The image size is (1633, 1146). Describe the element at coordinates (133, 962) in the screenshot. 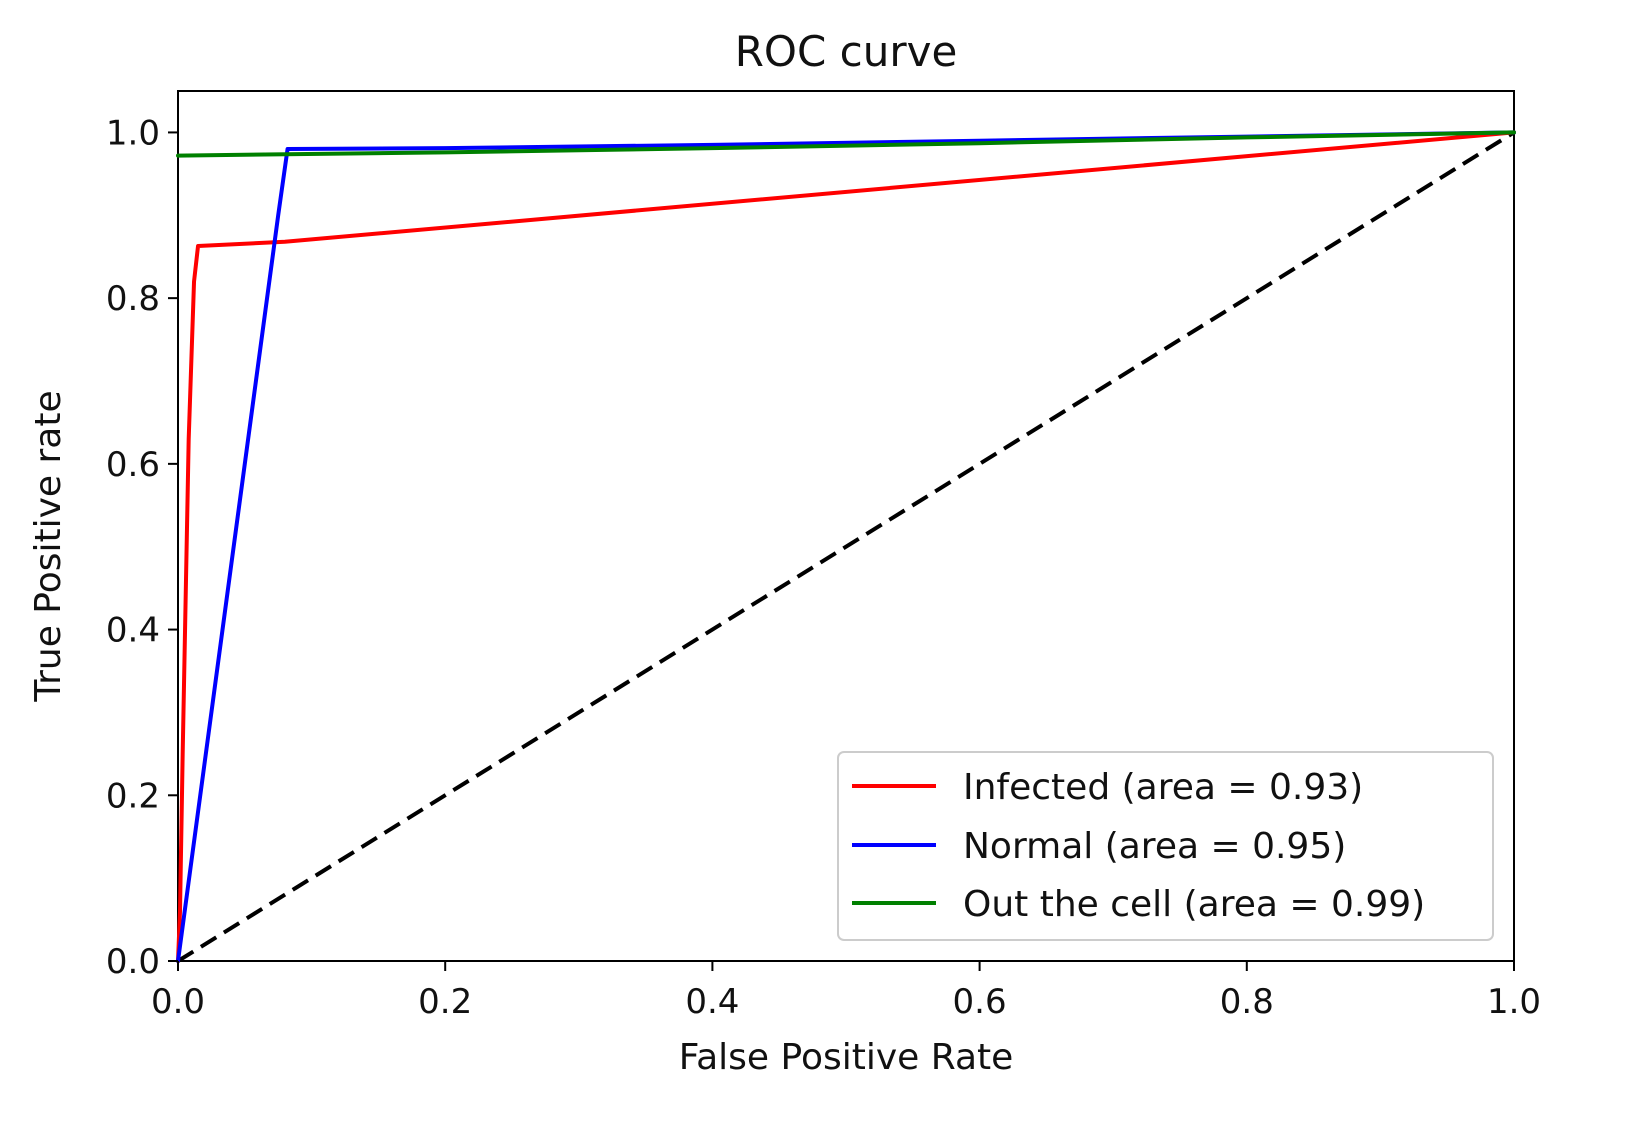

I see `y-tick-label: 0.0` at that location.